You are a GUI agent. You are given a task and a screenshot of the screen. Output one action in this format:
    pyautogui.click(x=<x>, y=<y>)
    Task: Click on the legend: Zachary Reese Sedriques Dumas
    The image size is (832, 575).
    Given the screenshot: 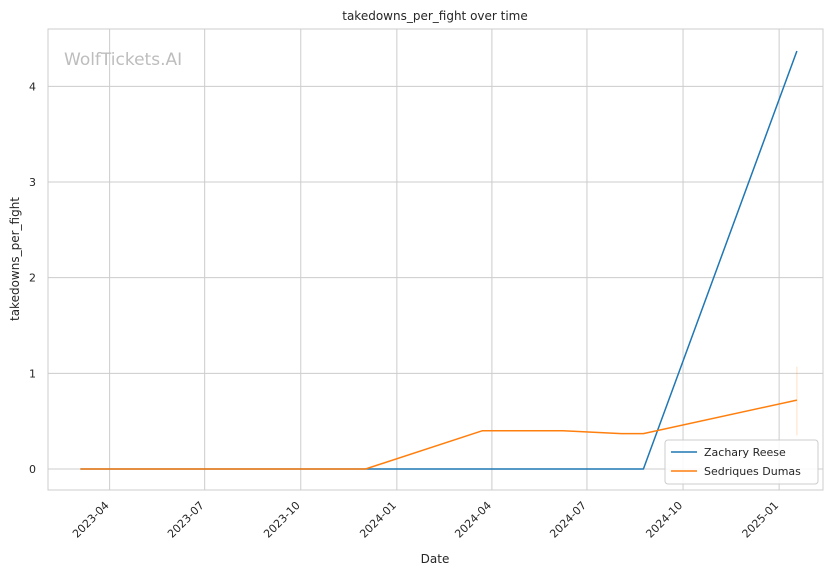 What is the action you would take?
    pyautogui.click(x=741, y=462)
    